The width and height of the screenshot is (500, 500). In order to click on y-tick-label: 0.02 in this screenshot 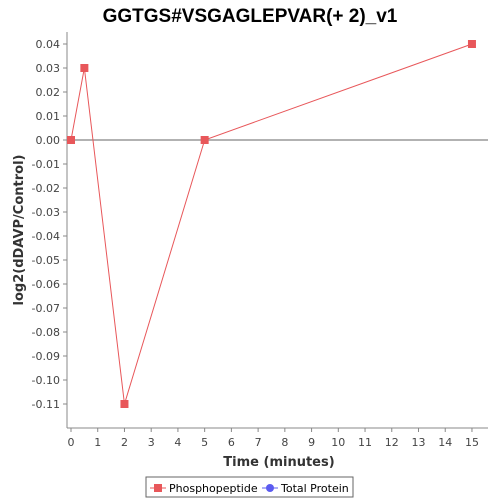, I will do `click(48, 92)`.